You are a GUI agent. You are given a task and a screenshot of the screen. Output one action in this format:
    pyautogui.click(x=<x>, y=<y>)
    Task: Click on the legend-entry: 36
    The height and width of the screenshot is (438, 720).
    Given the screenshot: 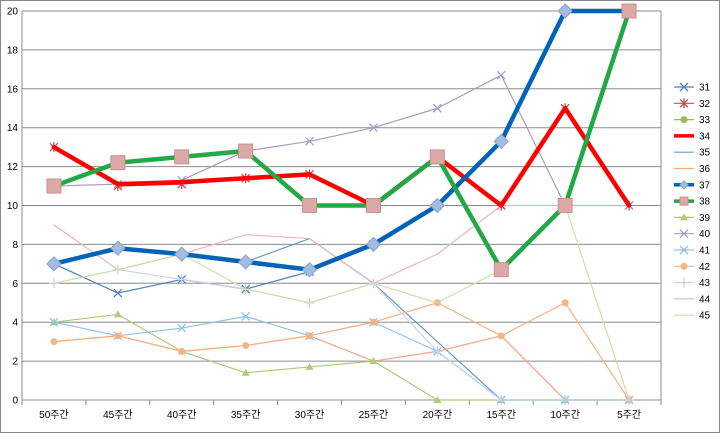 What is the action you would take?
    pyautogui.click(x=692, y=169)
    